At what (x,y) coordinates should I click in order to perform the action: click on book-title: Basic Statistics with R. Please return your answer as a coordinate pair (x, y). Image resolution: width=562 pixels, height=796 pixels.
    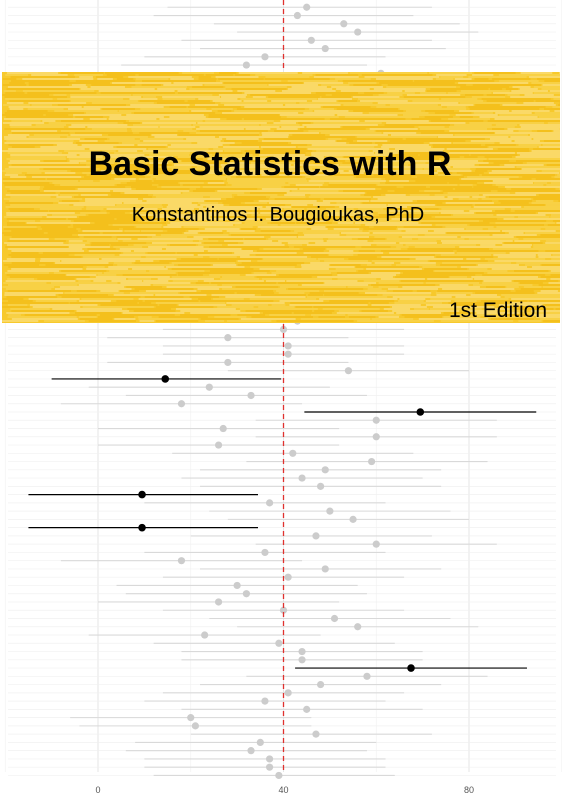
    Looking at the image, I should click on (270, 164).